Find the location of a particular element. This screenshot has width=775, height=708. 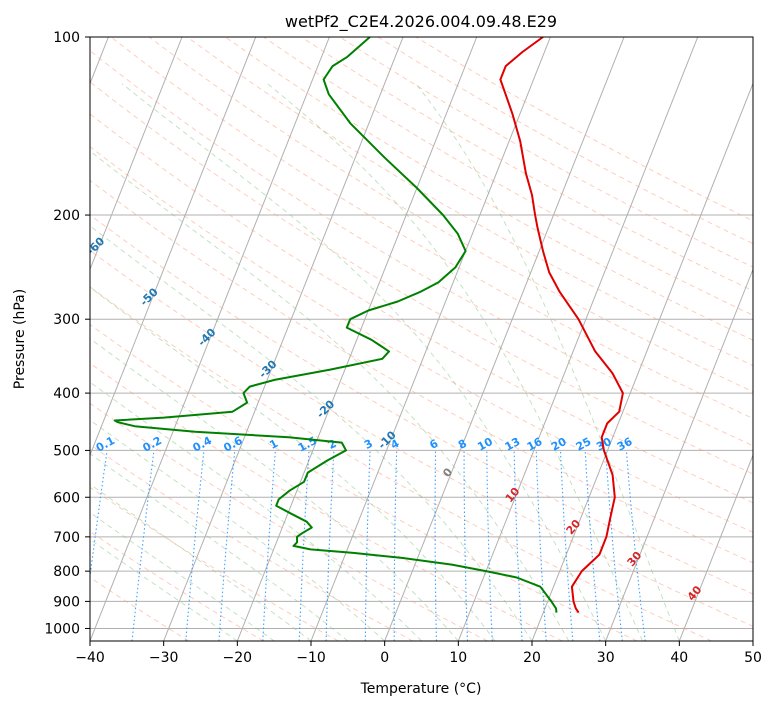

y-tick-label: 900 is located at coordinates (66, 602).